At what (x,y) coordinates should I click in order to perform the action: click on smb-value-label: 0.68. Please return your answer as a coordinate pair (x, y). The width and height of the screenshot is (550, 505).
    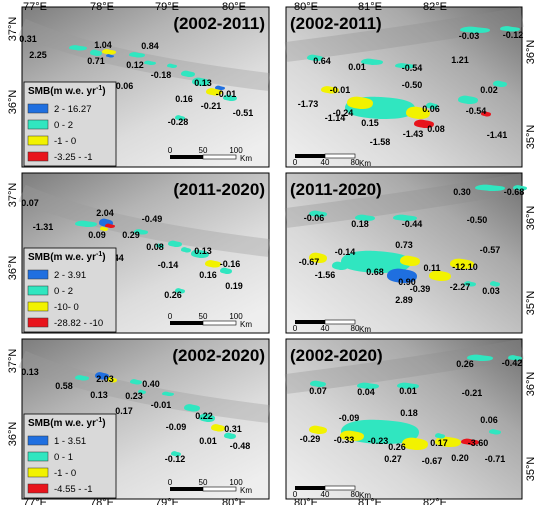
    Looking at the image, I should click on (375, 272).